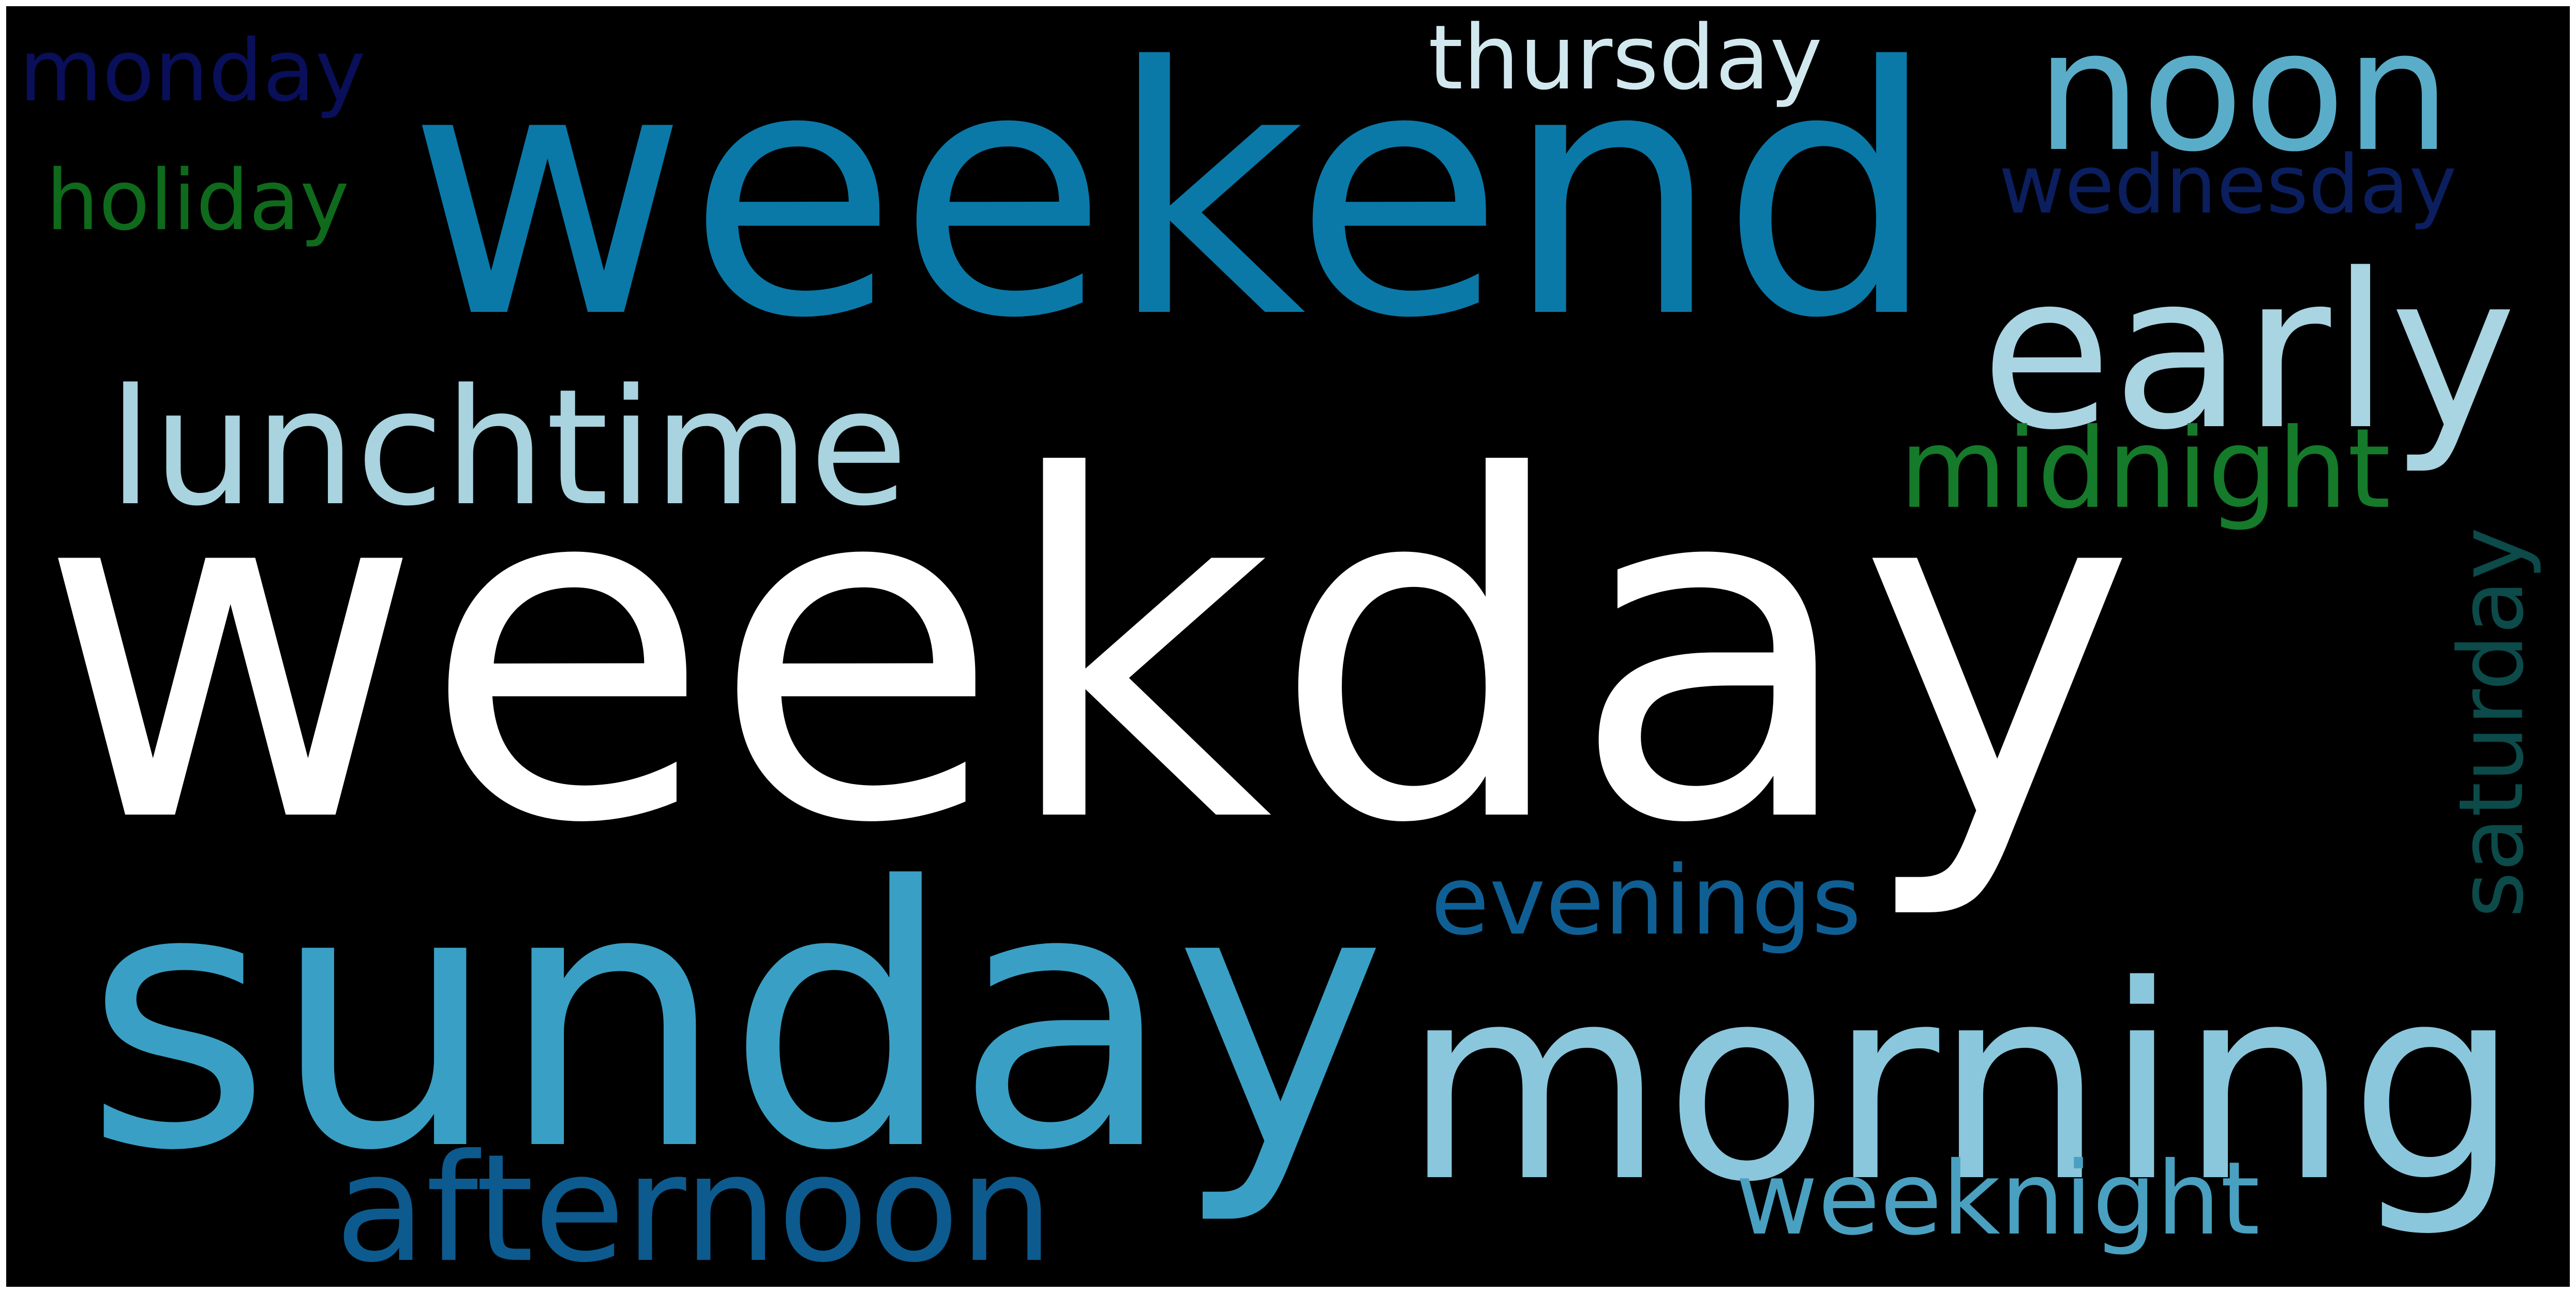 This screenshot has height=1293, width=2576. Describe the element at coordinates (2145, 468) in the screenshot. I see `word-midnight: midnight` at that location.